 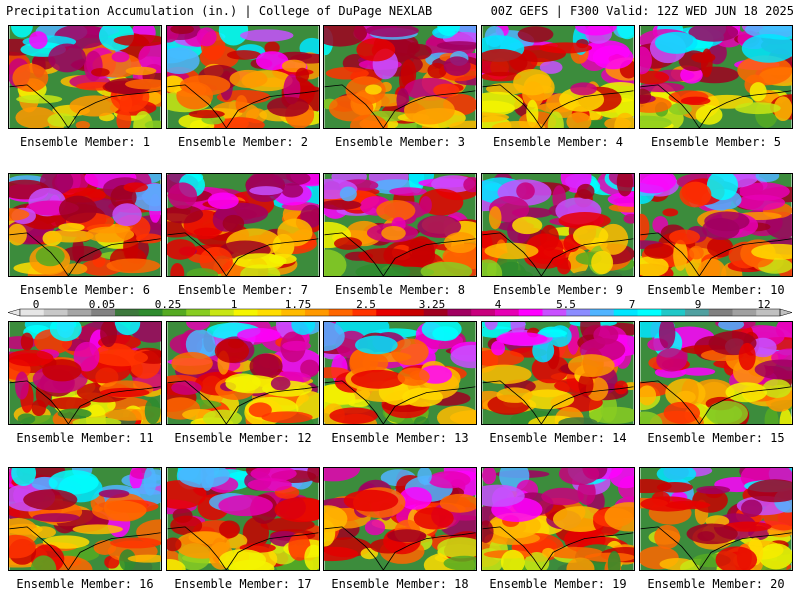 What do you see at coordinates (558, 290) in the screenshot?
I see `ensemble-member-label: Ensemble Member: 9` at bounding box center [558, 290].